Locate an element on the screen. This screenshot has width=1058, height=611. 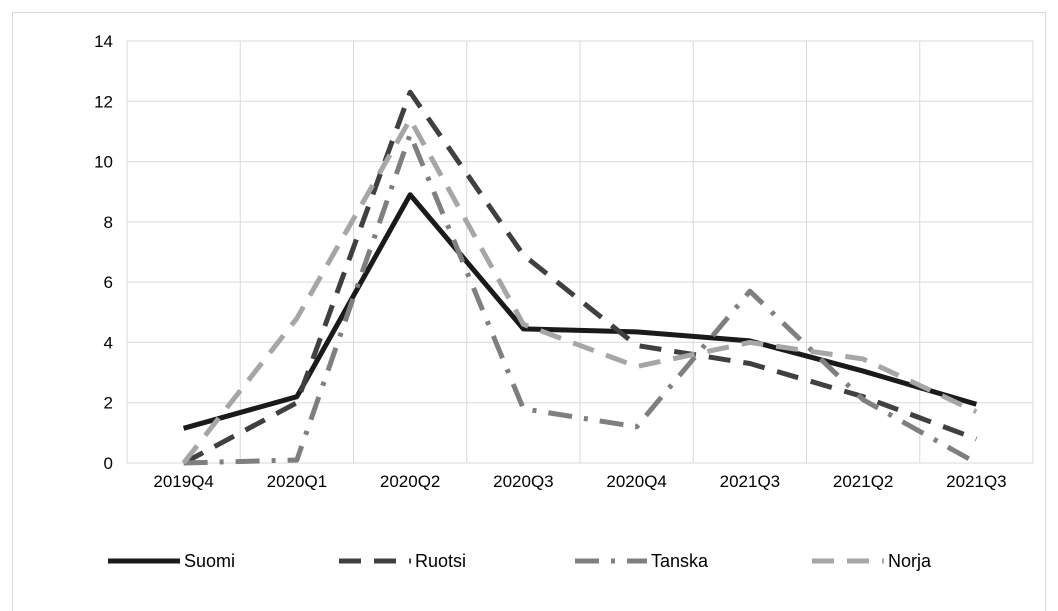
y-tick-label: 2 is located at coordinates (108, 403).